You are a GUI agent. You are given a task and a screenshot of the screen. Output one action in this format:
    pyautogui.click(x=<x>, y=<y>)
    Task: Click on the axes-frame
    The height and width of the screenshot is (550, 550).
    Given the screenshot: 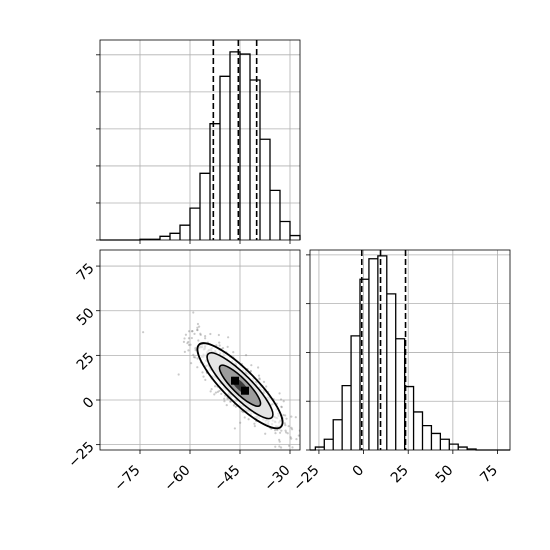 What is the action you would take?
    pyautogui.click(x=410, y=350)
    